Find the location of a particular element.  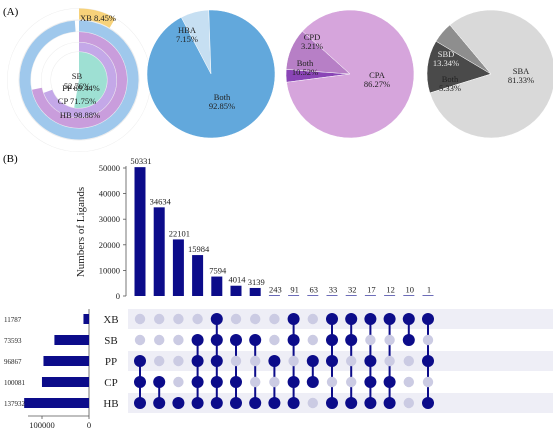

ring-pp-segment is located at coordinates (80, 80).